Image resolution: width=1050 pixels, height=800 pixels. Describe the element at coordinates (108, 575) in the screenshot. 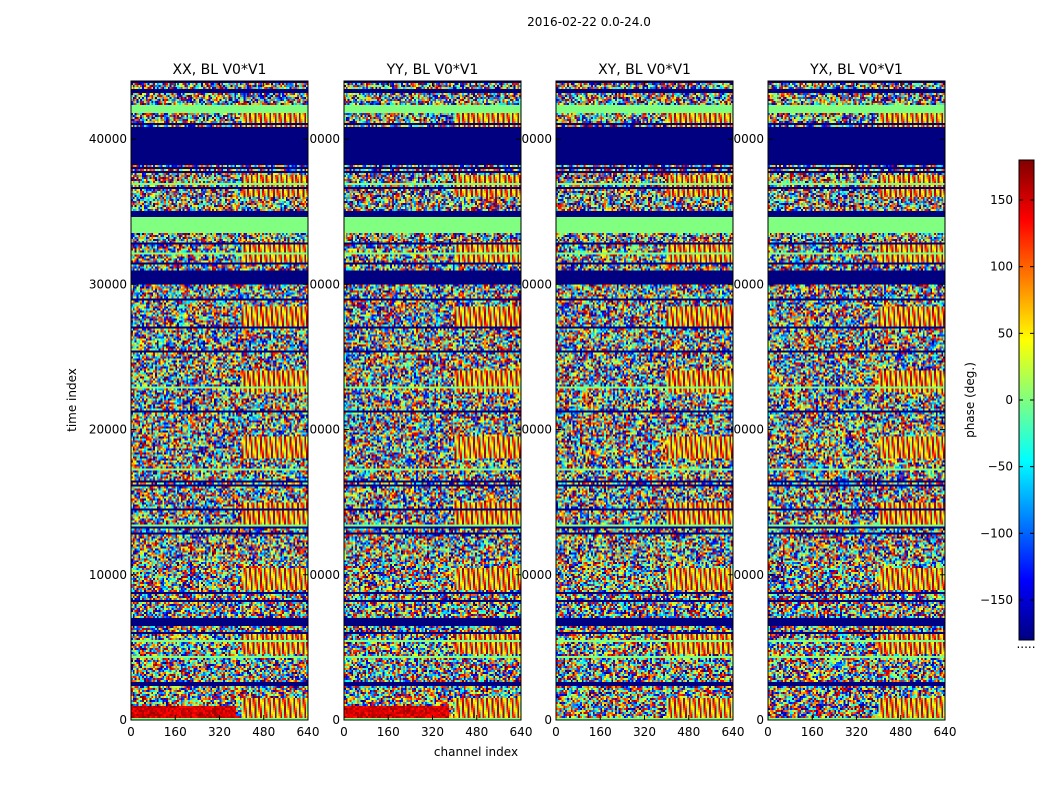

I see `y-tick-label: 10000` at that location.